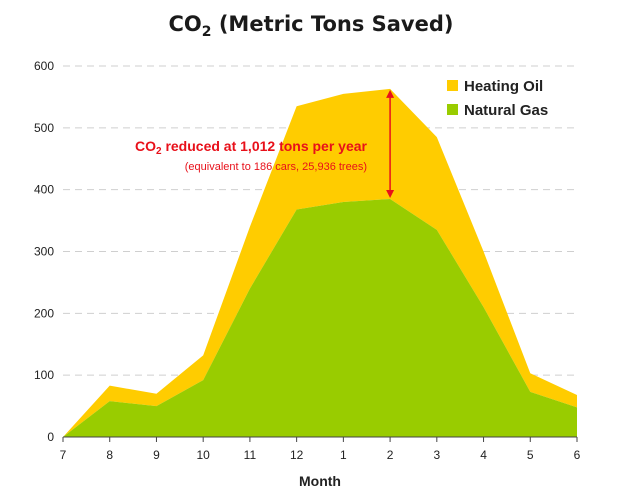 The width and height of the screenshot is (636, 496). I want to click on annotation-headline: CO2 reduced at 1,012 tons per year, so click(251, 147).